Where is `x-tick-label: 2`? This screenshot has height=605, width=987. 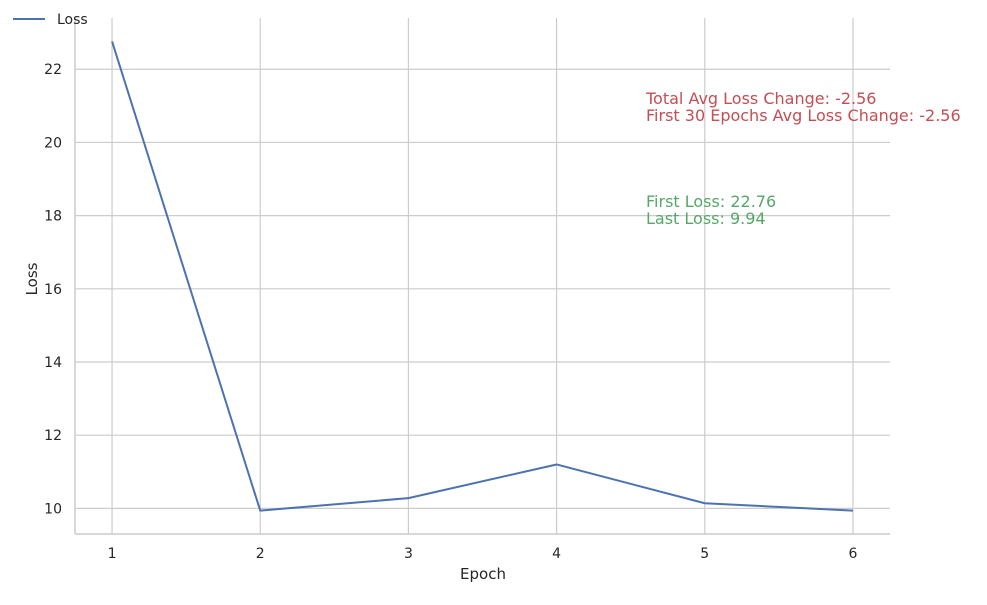 x-tick-label: 2 is located at coordinates (260, 554).